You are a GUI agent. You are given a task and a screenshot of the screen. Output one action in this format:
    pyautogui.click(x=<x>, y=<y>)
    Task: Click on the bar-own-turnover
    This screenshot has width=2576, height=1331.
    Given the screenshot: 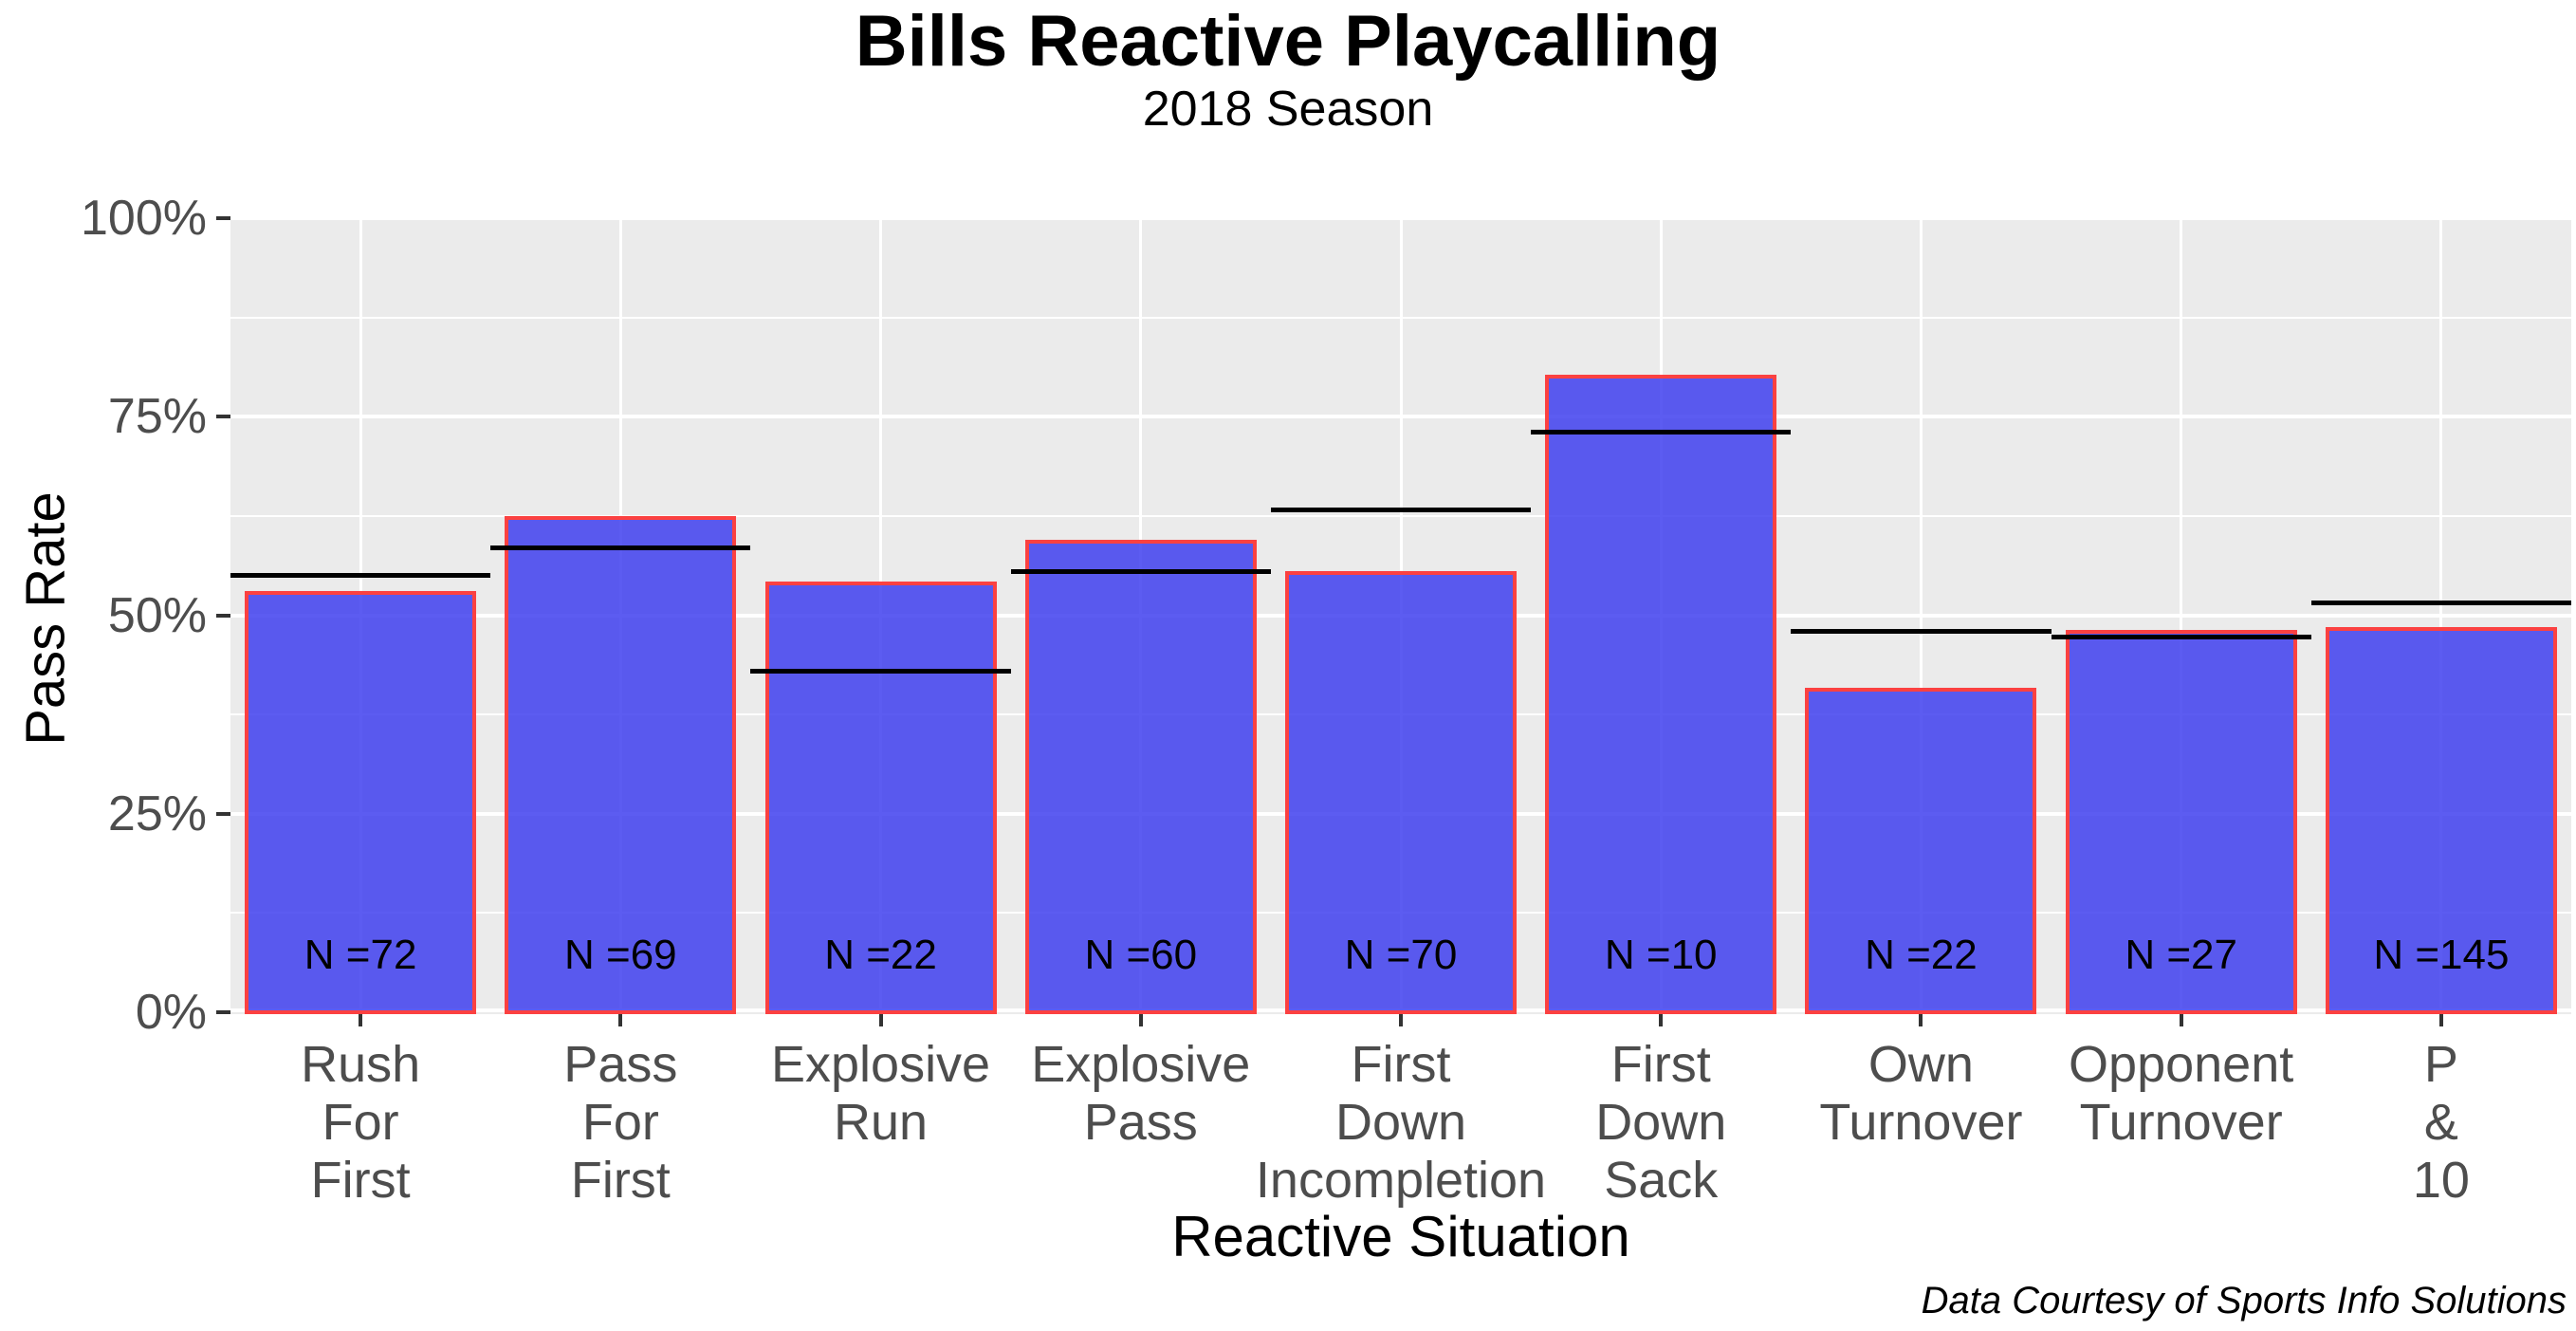 What is the action you would take?
    pyautogui.click(x=1921, y=851)
    